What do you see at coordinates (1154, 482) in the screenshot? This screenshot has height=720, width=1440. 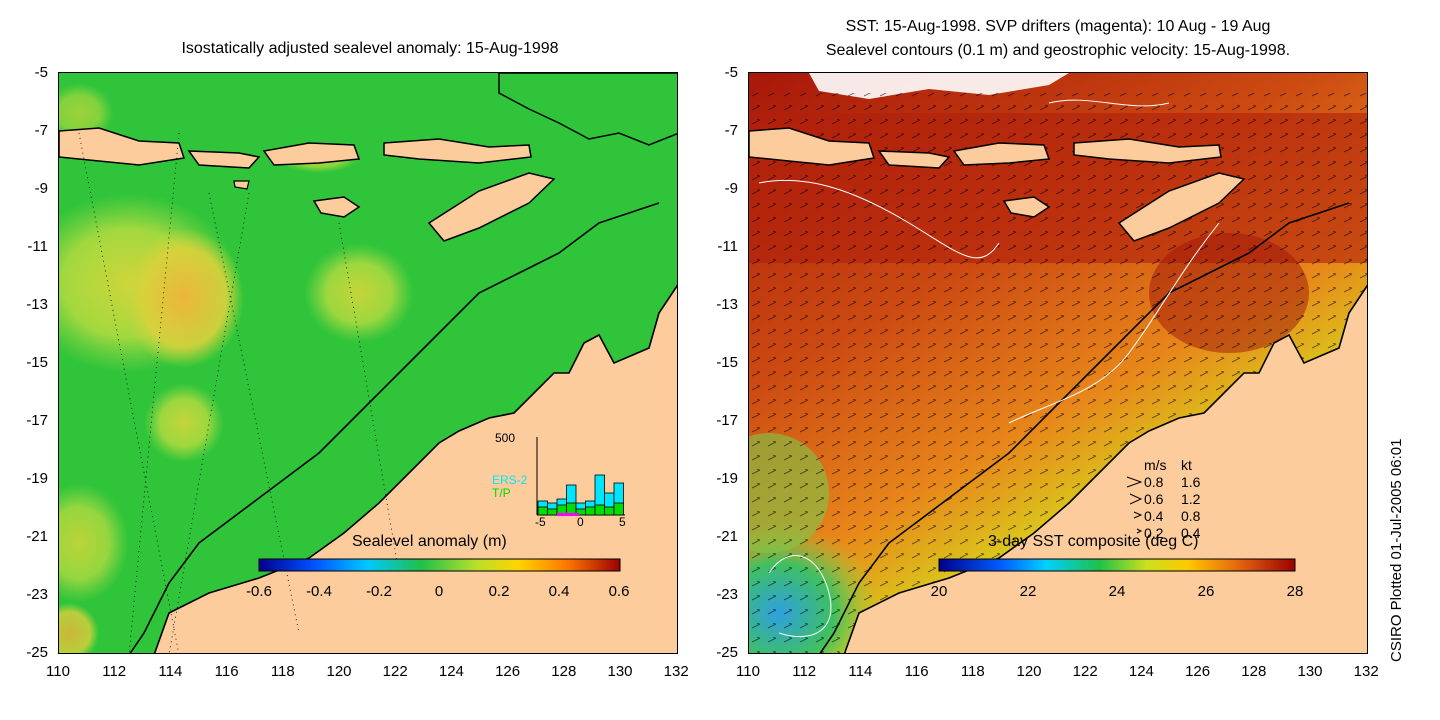 I see `velocity-legend-ms: 0.8` at bounding box center [1154, 482].